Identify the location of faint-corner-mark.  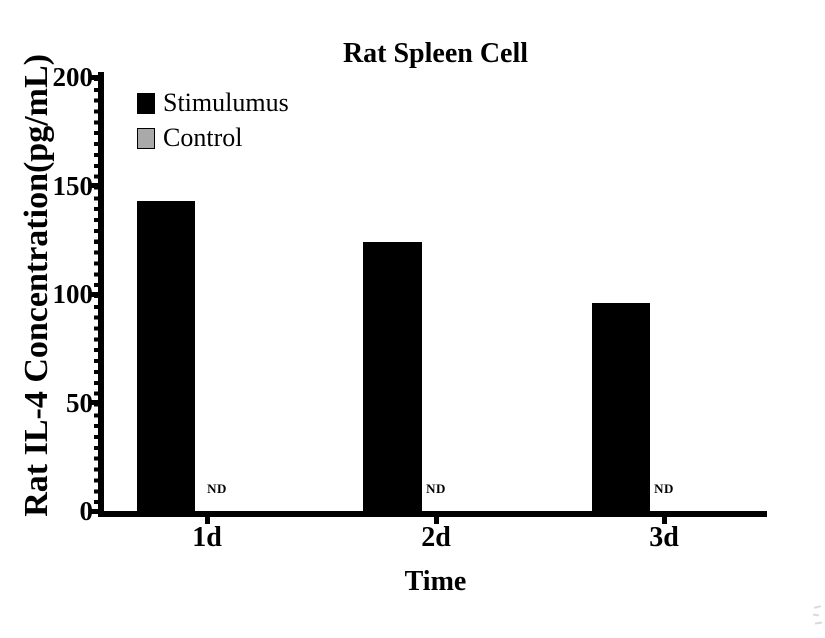
(817, 617).